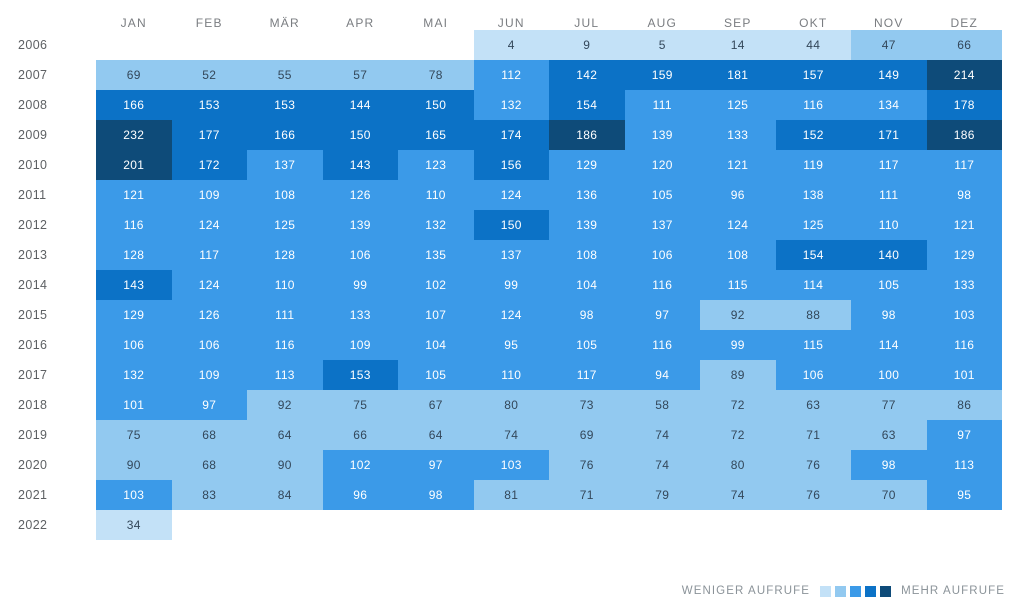  What do you see at coordinates (813, 315) in the screenshot?
I see `heatmap-cell: 88` at bounding box center [813, 315].